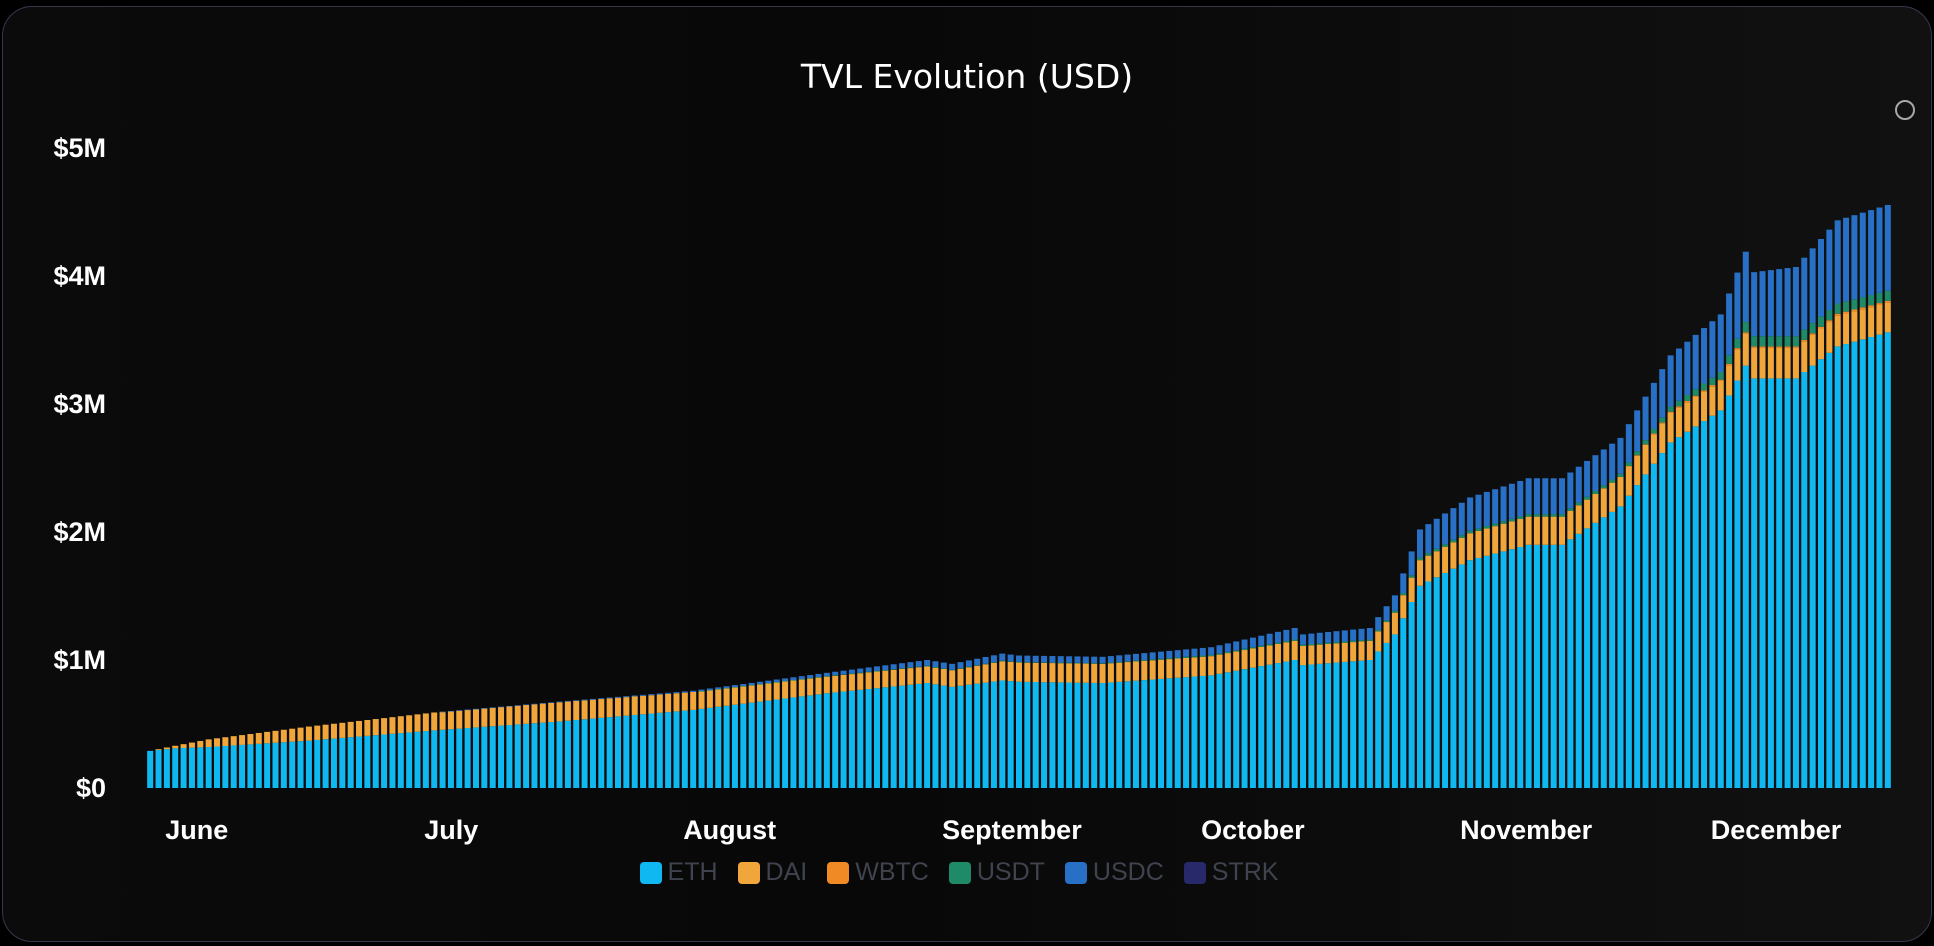 This screenshot has width=1934, height=946. What do you see at coordinates (1230, 872) in the screenshot?
I see `legend-item-strk: STRK` at bounding box center [1230, 872].